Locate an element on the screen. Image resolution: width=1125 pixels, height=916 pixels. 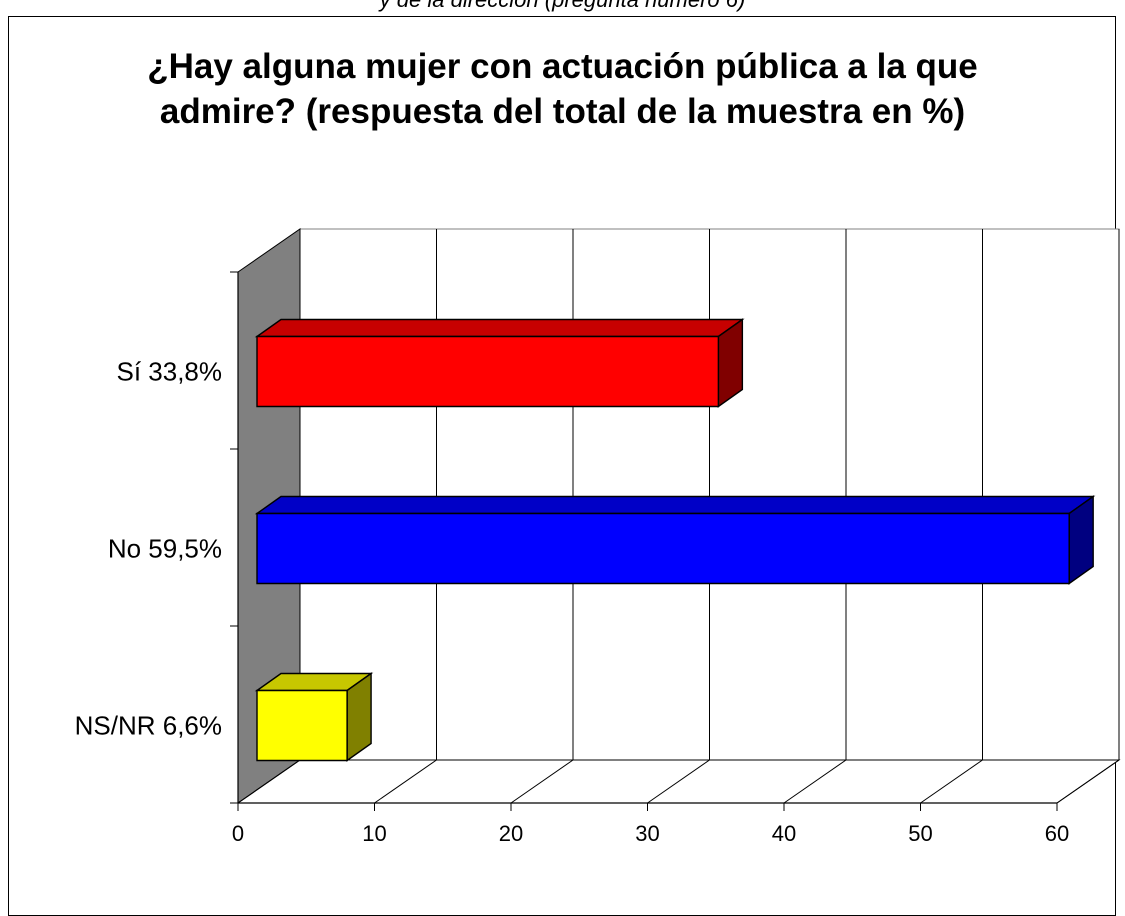
x-tick-label: 10 is located at coordinates (374, 833).